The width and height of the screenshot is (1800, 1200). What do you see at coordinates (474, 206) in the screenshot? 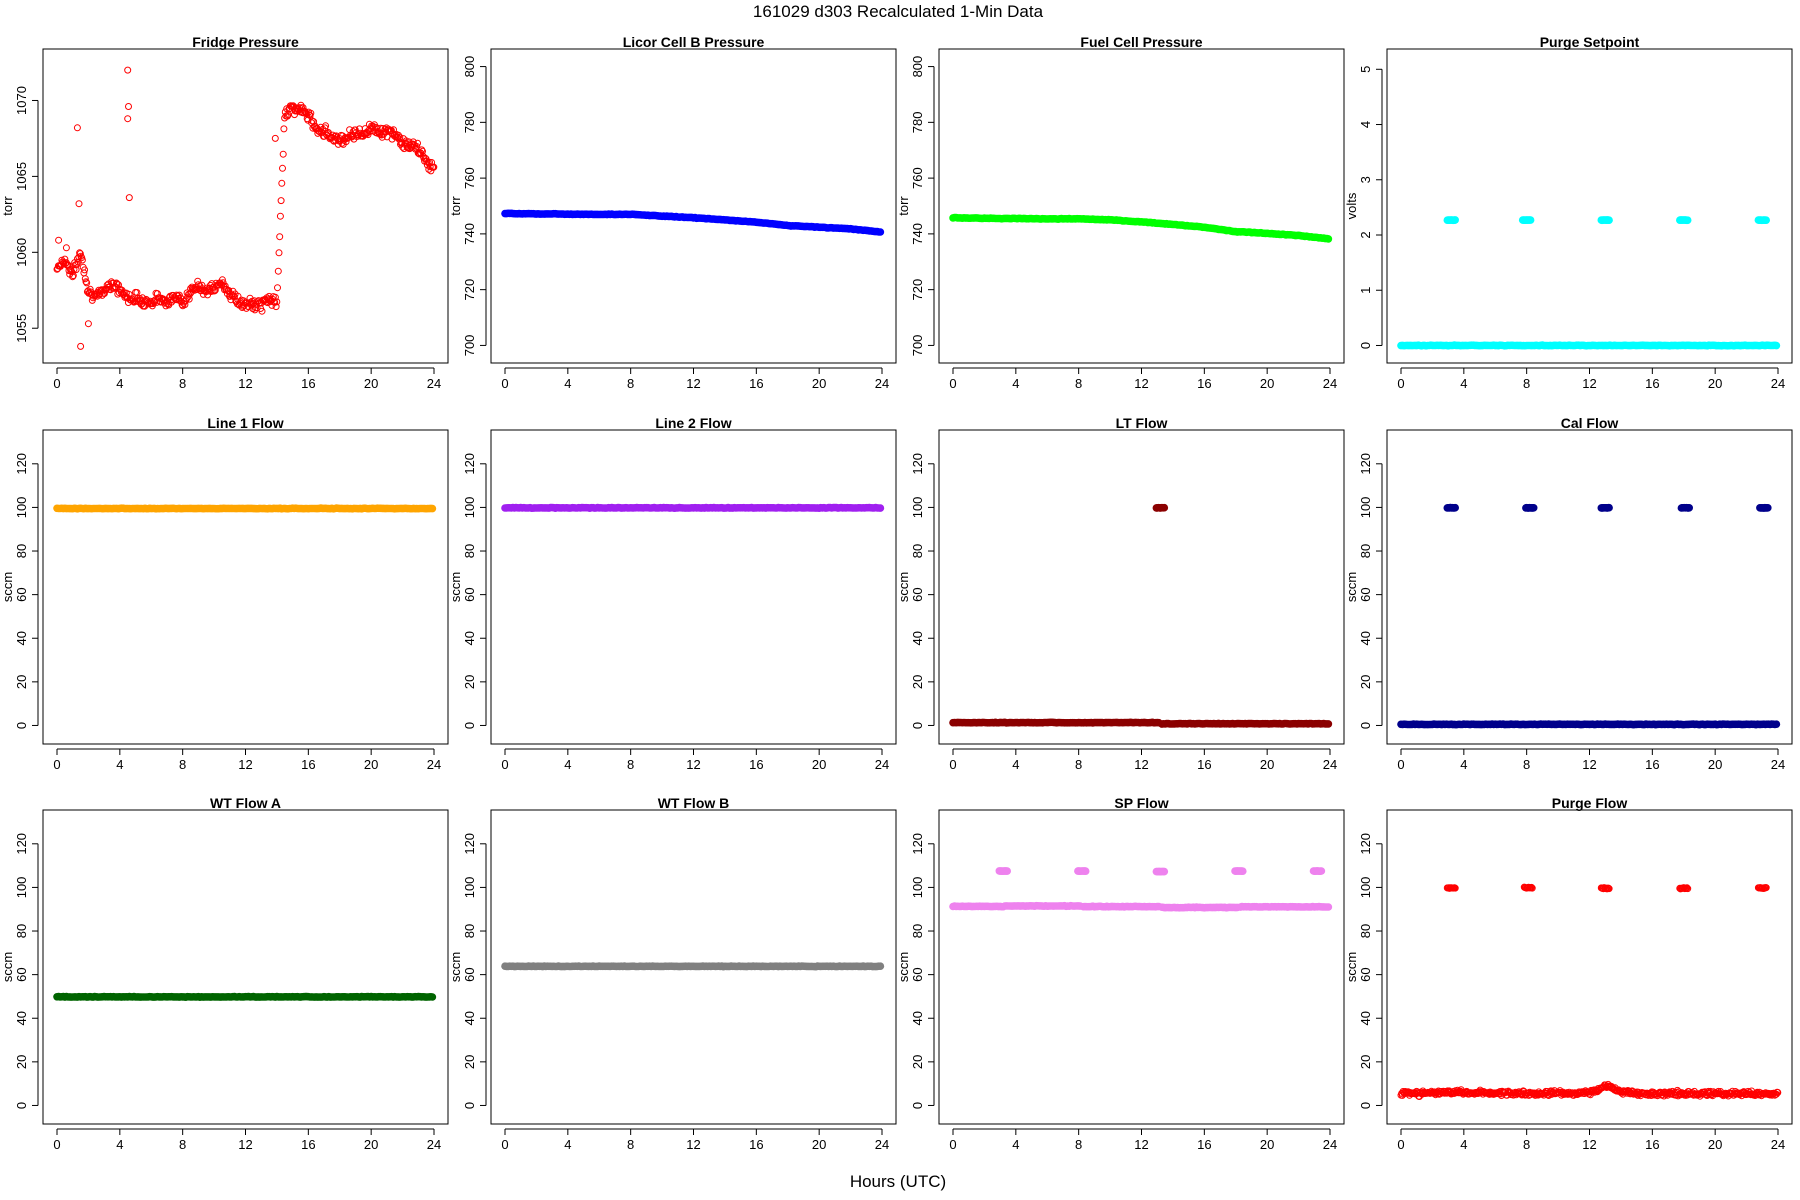
I see `y-axis: 700 720 740 760 780 800` at bounding box center [474, 206].